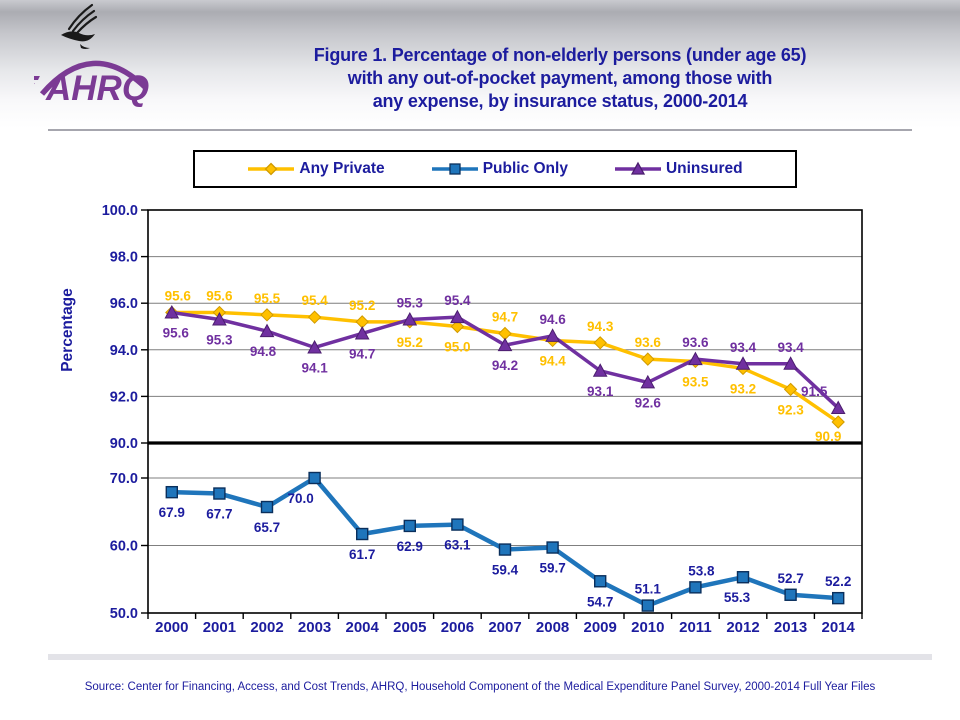 This screenshot has height=720, width=960. I want to click on svg-text: 91.5, so click(814, 391).